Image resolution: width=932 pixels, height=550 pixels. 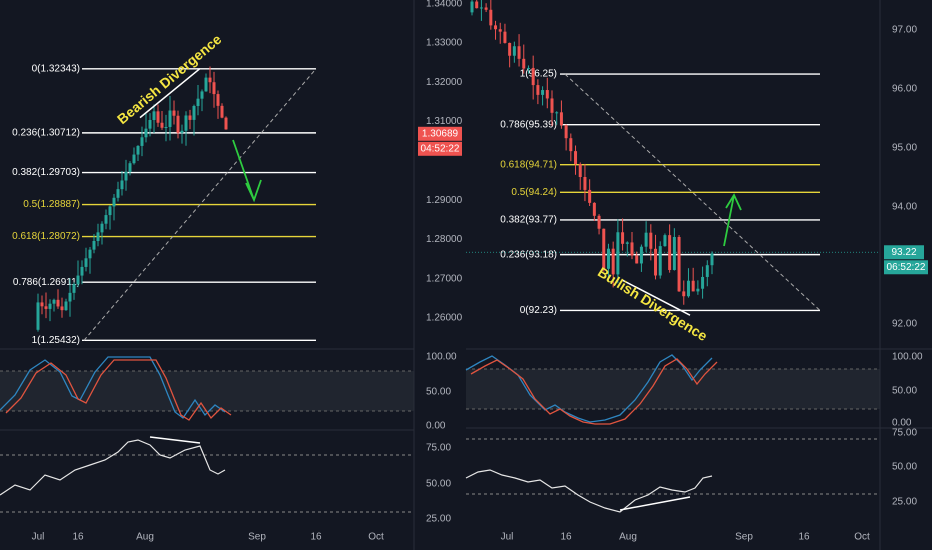 What do you see at coordinates (56, 68) in the screenshot?
I see `fib-label: 0(1.32343)` at bounding box center [56, 68].